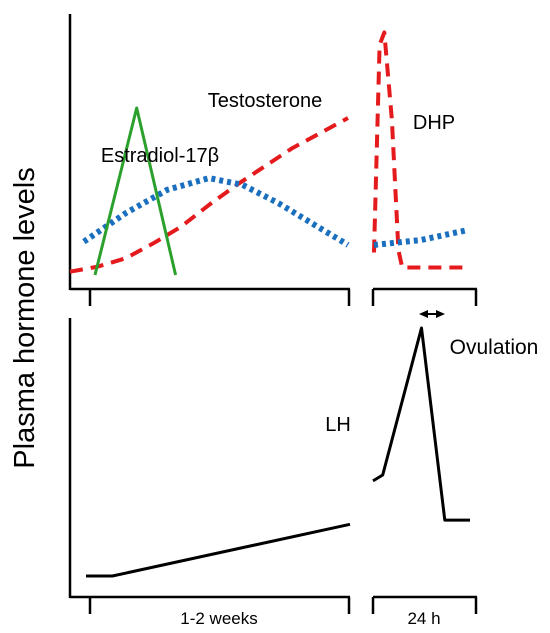 The height and width of the screenshot is (633, 550). I want to click on ovulation-label: Ovulation, so click(494, 347).